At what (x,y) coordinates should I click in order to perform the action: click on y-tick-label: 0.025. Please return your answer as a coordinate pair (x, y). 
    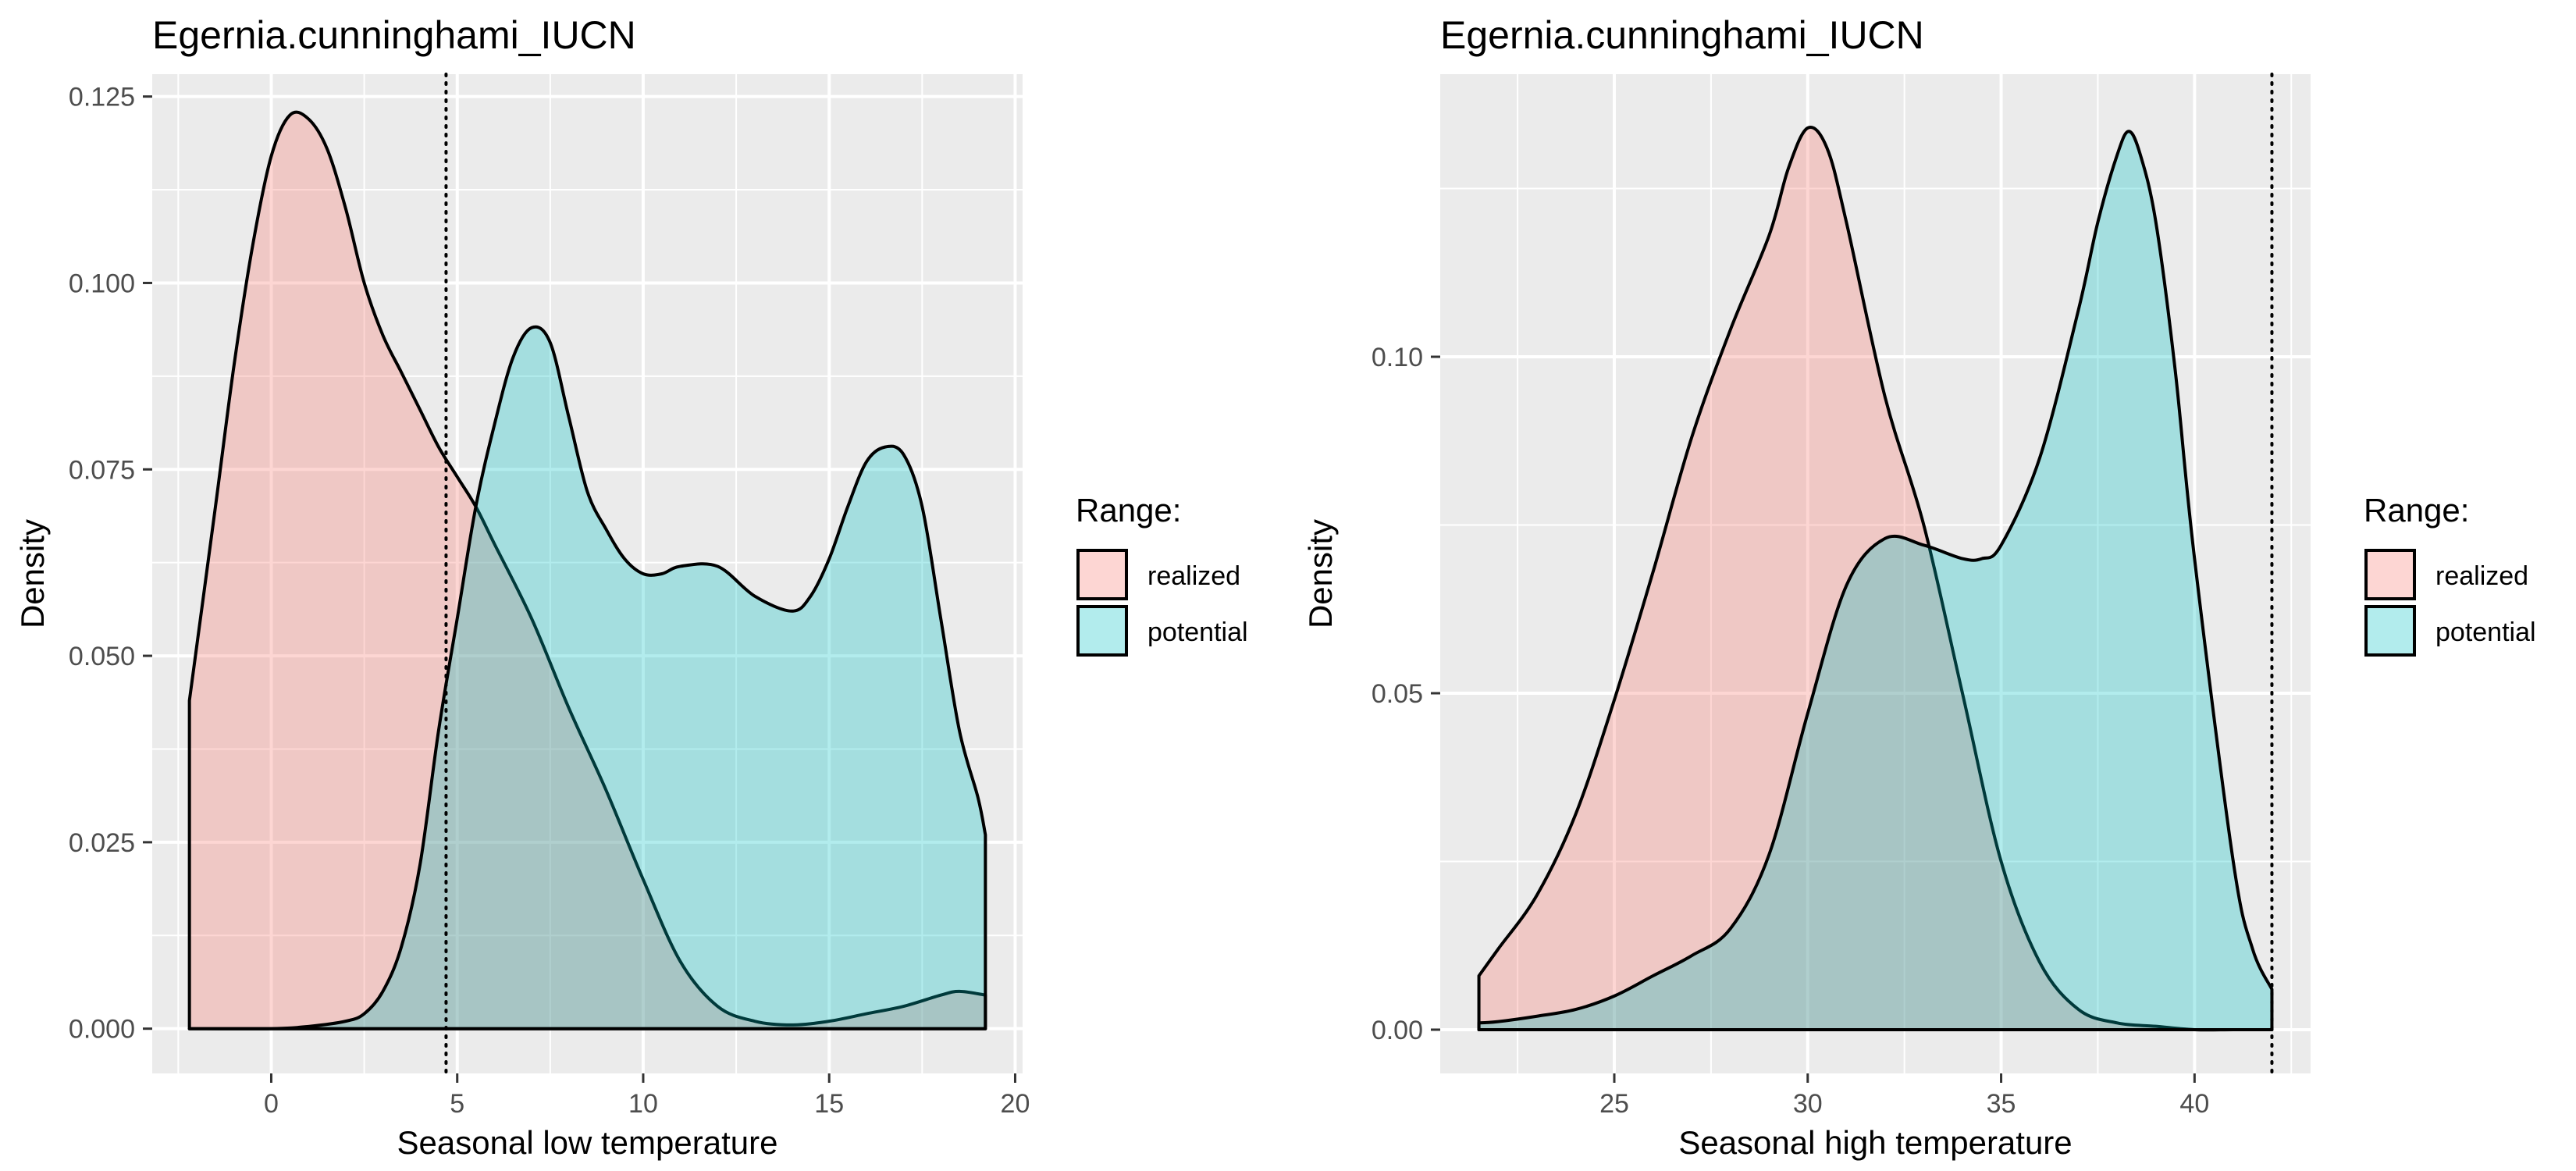
    Looking at the image, I should click on (102, 843).